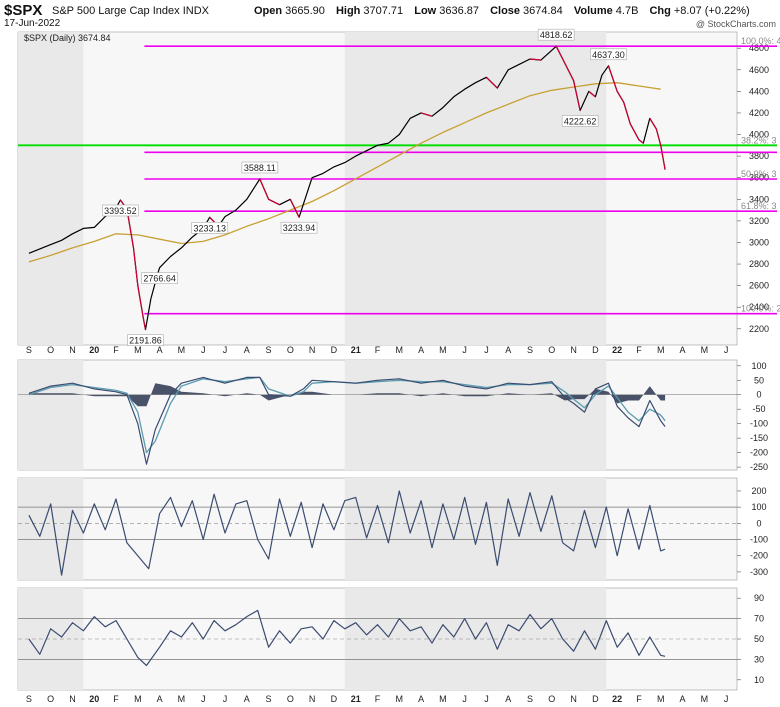  Describe the element at coordinates (505, 11) in the screenshot. I see `close-label: Close` at that location.